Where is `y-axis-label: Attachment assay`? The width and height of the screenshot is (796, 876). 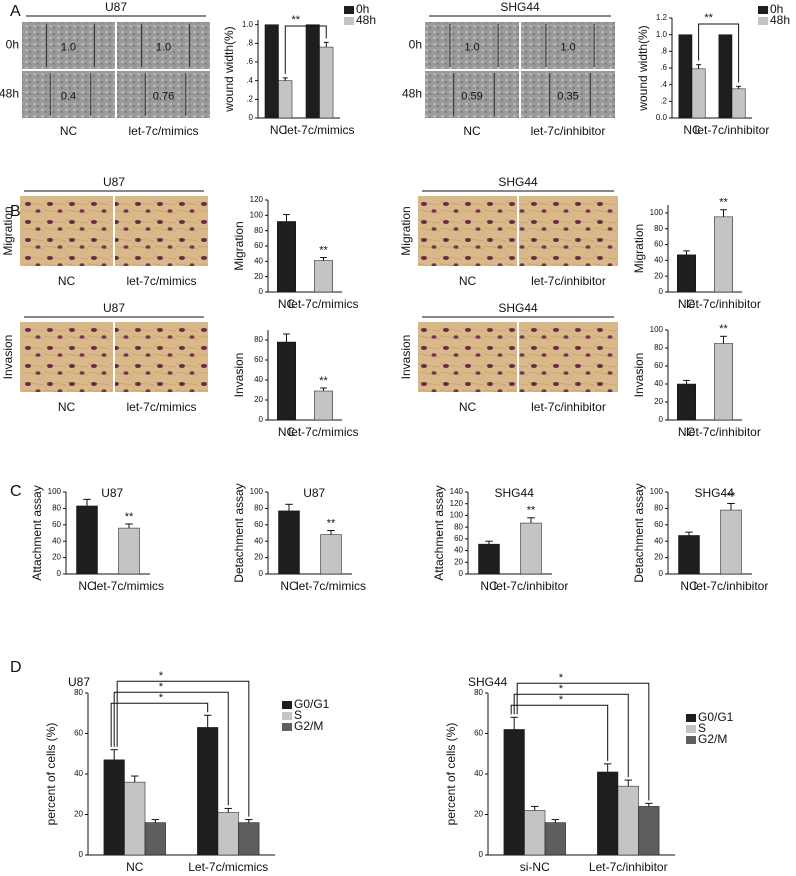
y-axis-label: Attachment assay is located at coordinates (439, 532).